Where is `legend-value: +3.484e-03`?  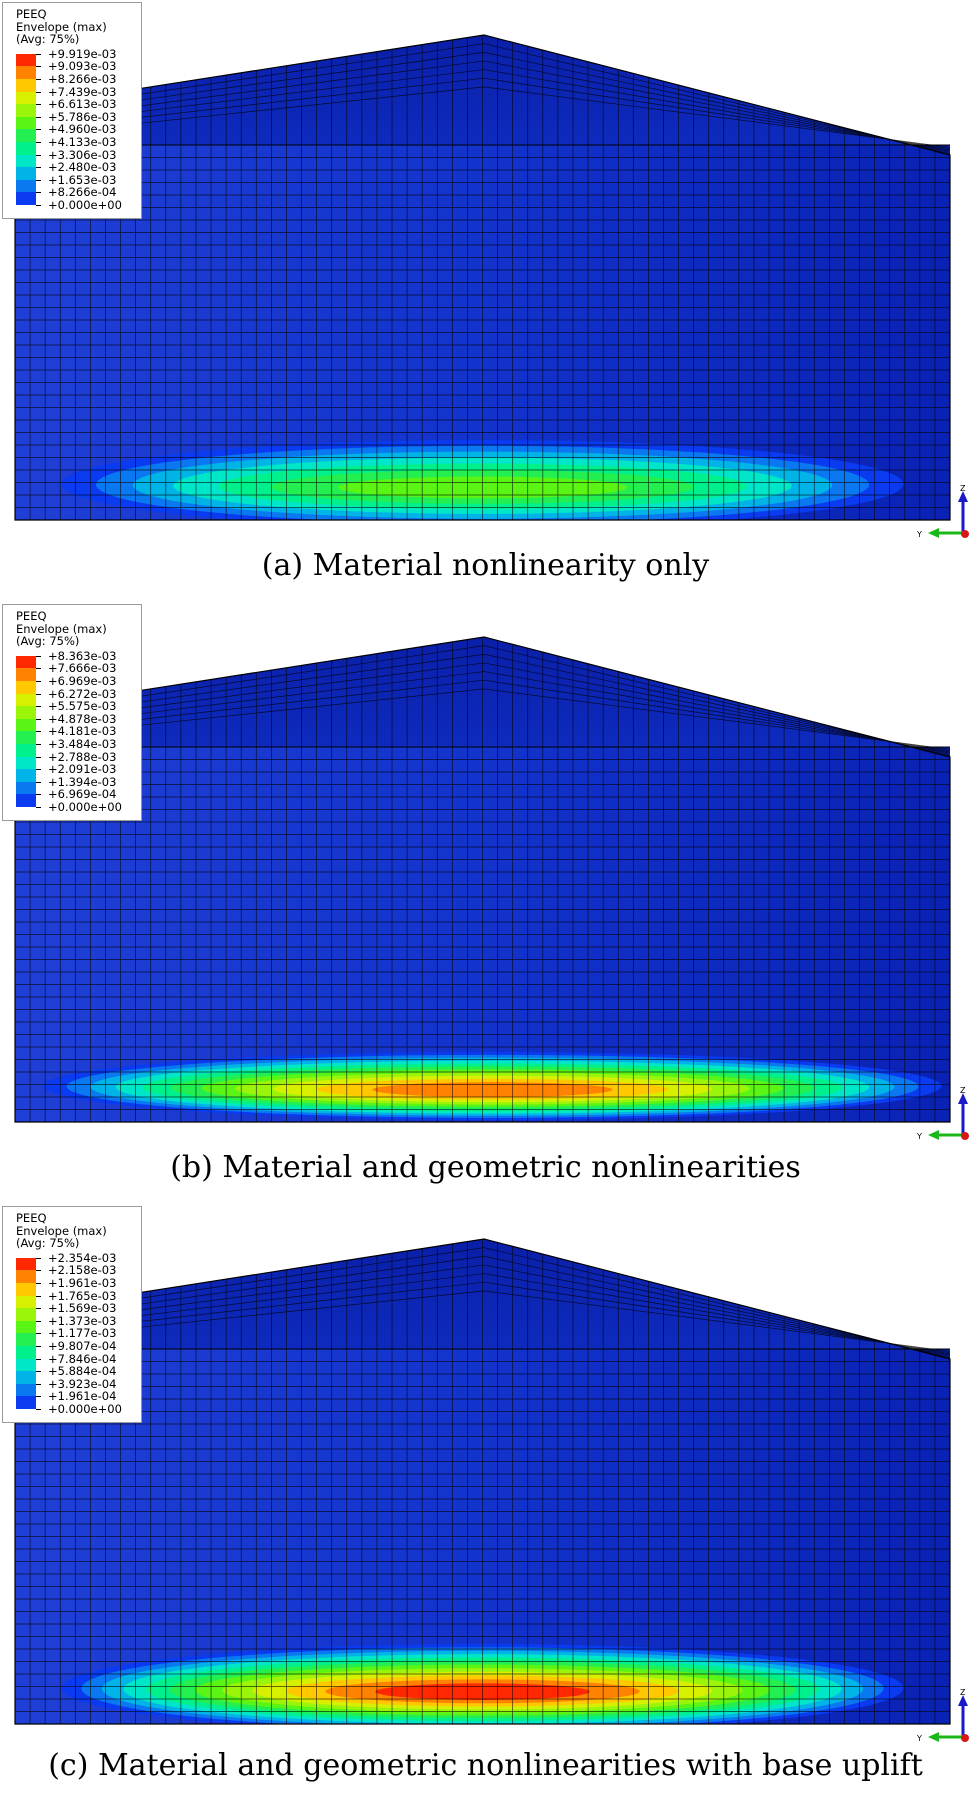
legend-value: +3.484e-03 is located at coordinates (82, 743).